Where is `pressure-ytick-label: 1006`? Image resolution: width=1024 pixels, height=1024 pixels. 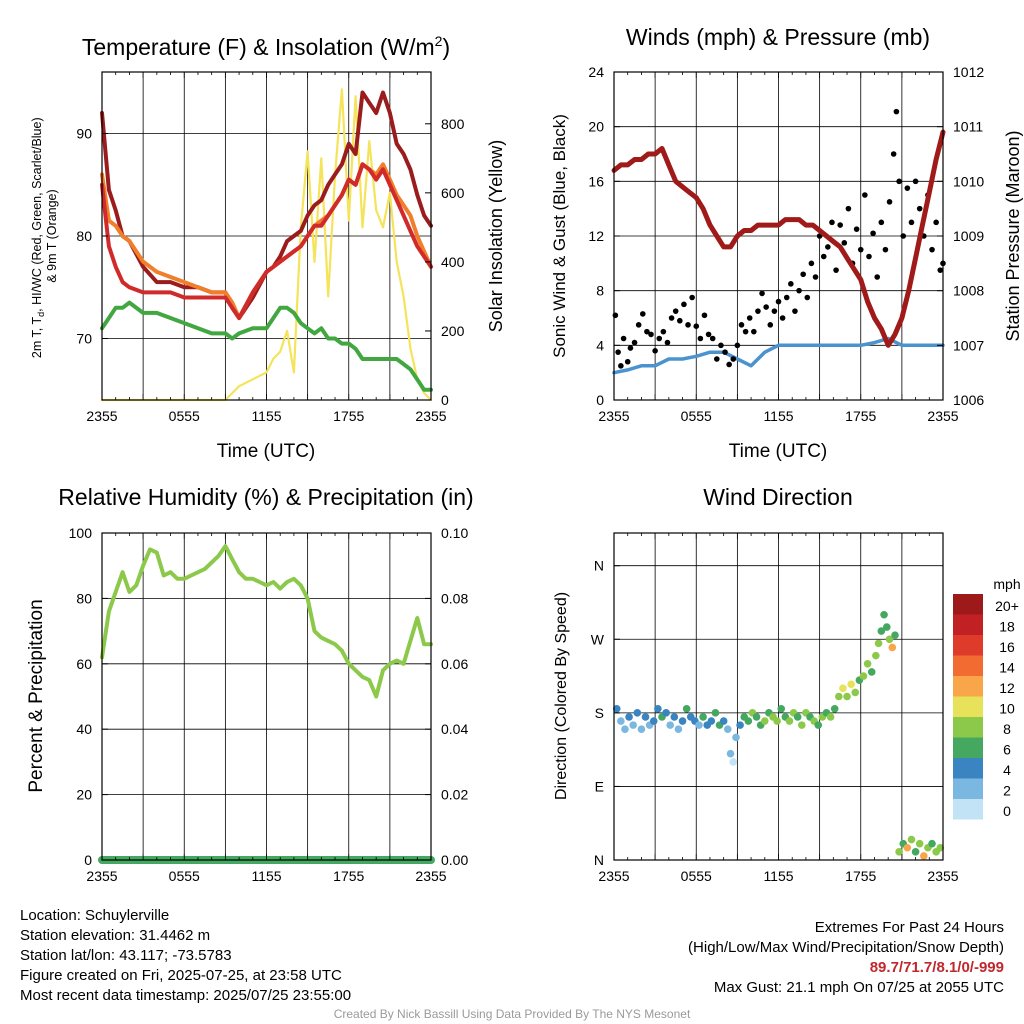 pressure-ytick-label: 1006 is located at coordinates (968, 400).